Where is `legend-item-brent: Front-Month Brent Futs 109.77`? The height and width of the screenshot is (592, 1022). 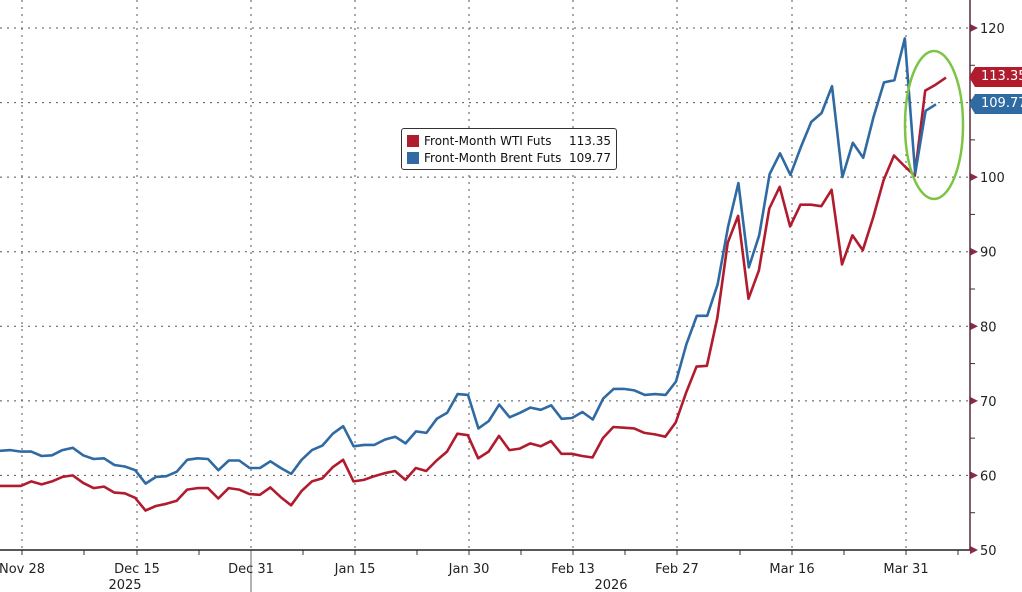 legend-item-brent: Front-Month Brent Futs 109.77 is located at coordinates (509, 157).